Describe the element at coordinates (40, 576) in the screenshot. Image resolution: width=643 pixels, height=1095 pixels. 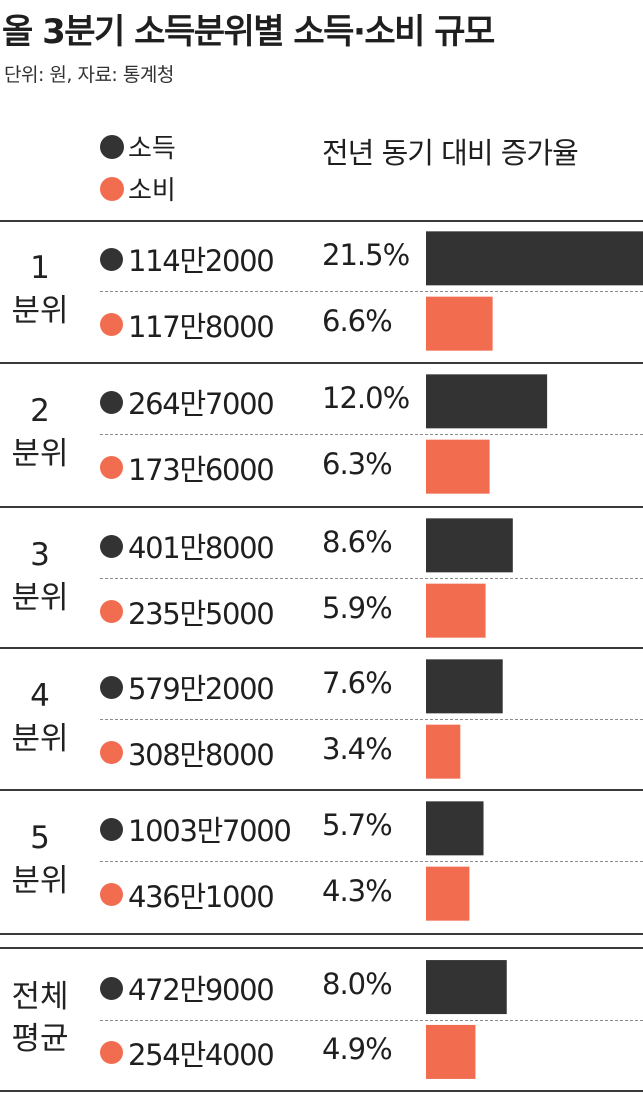
I see `group-label: 3 분위` at that location.